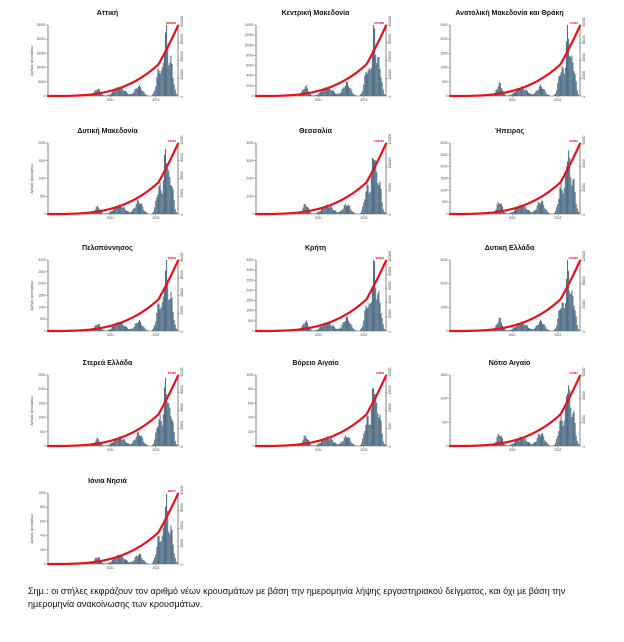 Image resolution: width=624 pixels, height=642 pixels. Describe the element at coordinates (182, 215) in the screenshot. I see `right-tick-label: 0` at that location.